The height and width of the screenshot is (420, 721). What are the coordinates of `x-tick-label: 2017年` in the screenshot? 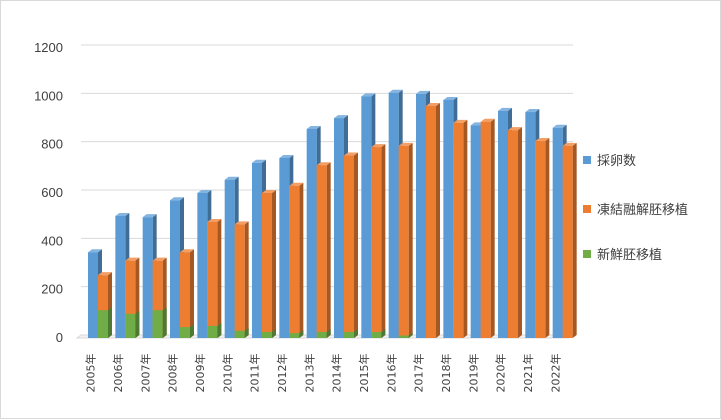 It's located at (419, 373).